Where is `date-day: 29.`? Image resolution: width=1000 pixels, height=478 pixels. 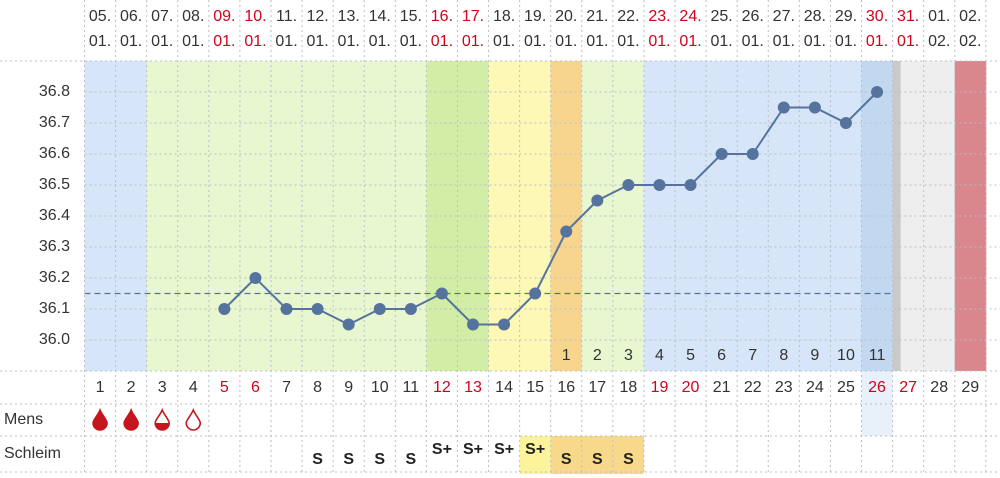 date-day: 29. is located at coordinates (846, 16).